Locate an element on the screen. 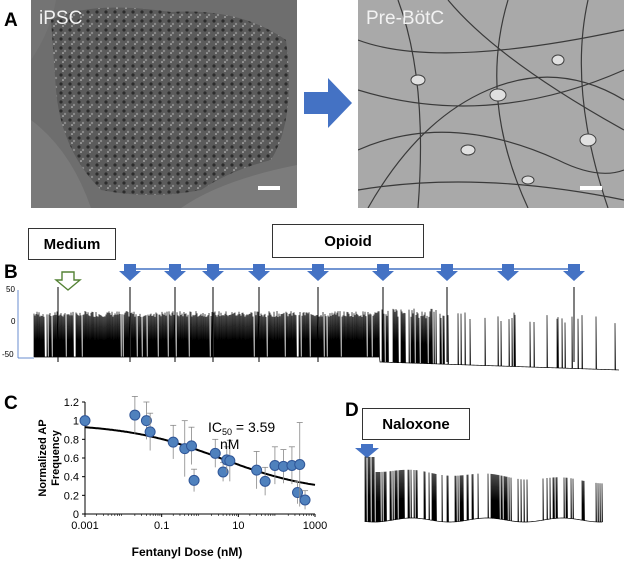 The image size is (640, 562). naloxone-label-box: Naloxone is located at coordinates (416, 424).